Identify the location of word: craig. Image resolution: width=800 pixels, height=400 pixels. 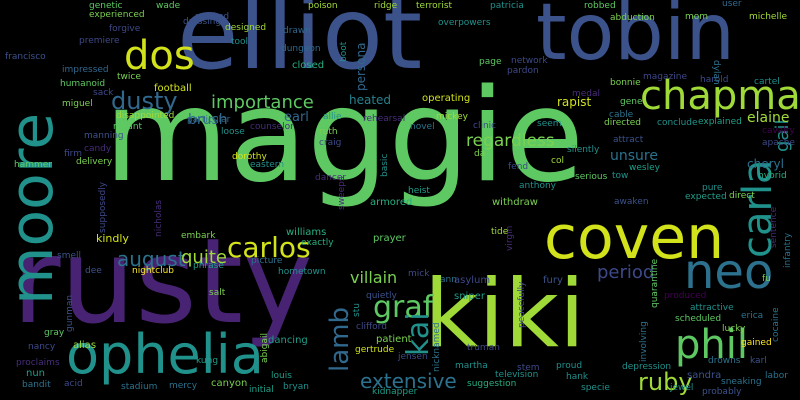
(330, 143).